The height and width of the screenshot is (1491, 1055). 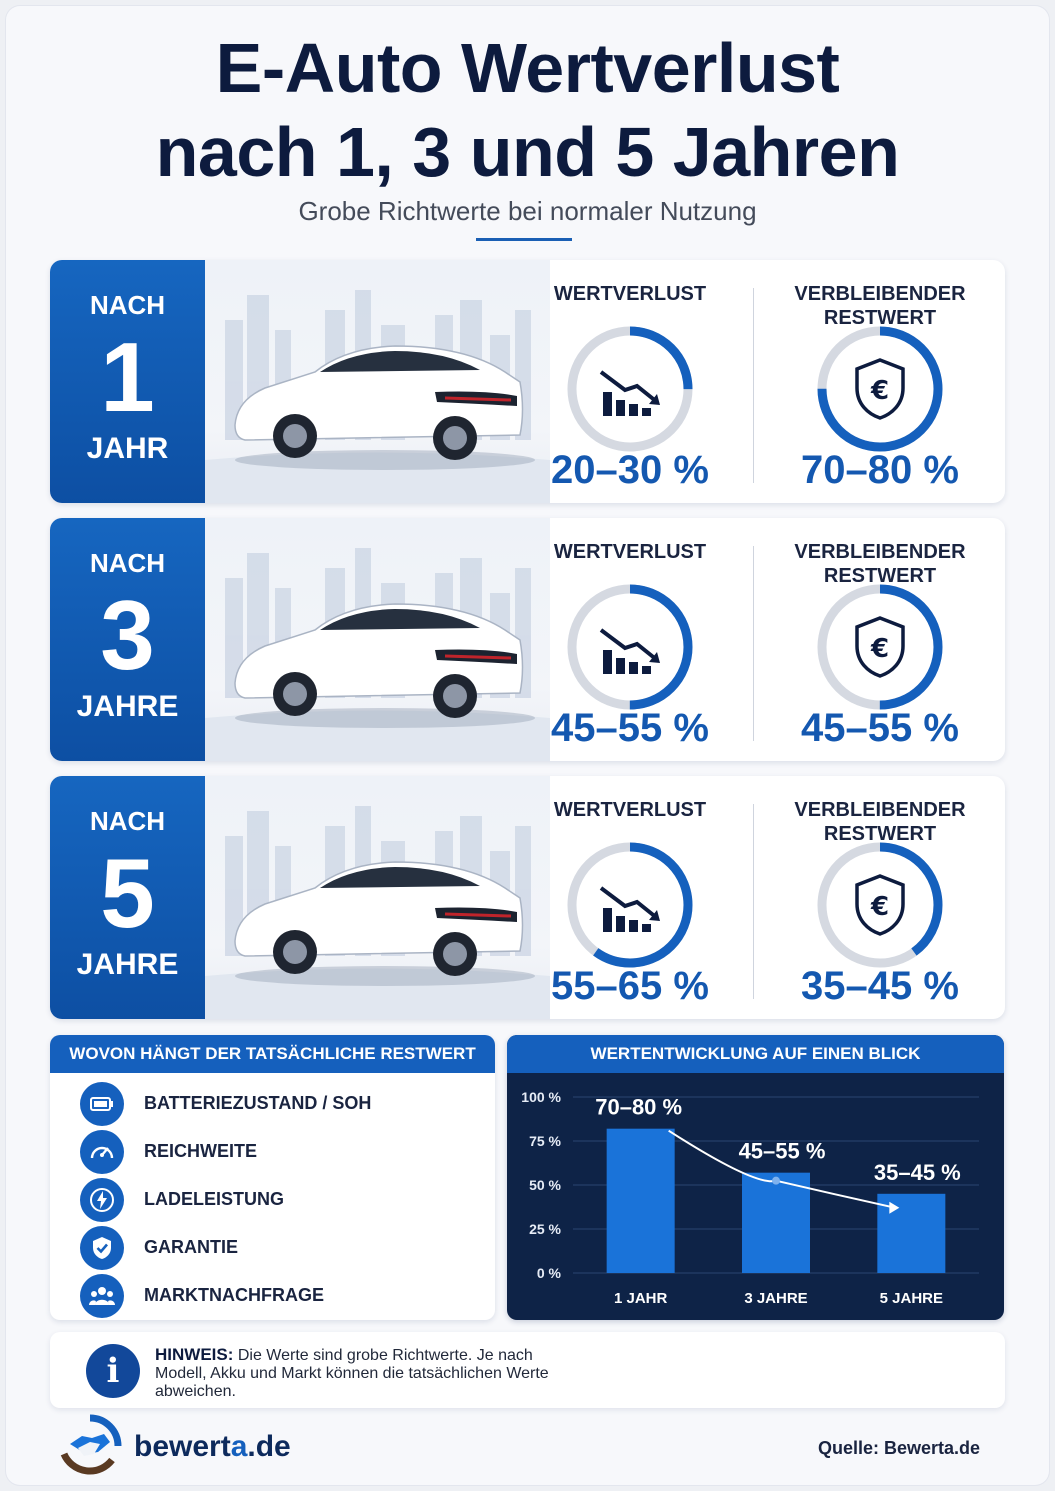 What do you see at coordinates (899, 1448) in the screenshot?
I see `source-text: Quelle: Bewerta.de` at bounding box center [899, 1448].